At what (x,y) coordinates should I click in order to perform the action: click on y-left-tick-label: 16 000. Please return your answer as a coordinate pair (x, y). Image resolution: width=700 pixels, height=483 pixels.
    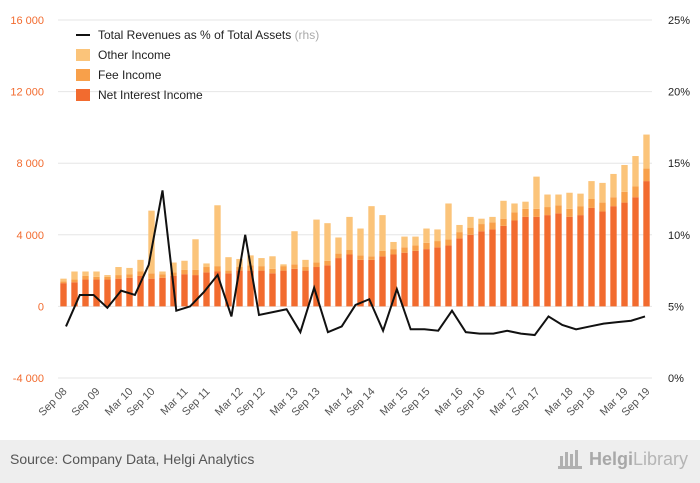
    Looking at the image, I should click on (27, 21).